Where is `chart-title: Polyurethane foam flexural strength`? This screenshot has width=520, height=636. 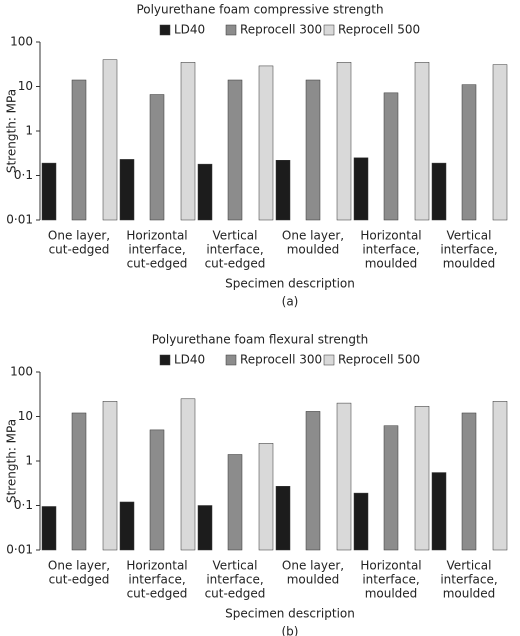 chart-title: Polyurethane foam flexural strength is located at coordinates (260, 340).